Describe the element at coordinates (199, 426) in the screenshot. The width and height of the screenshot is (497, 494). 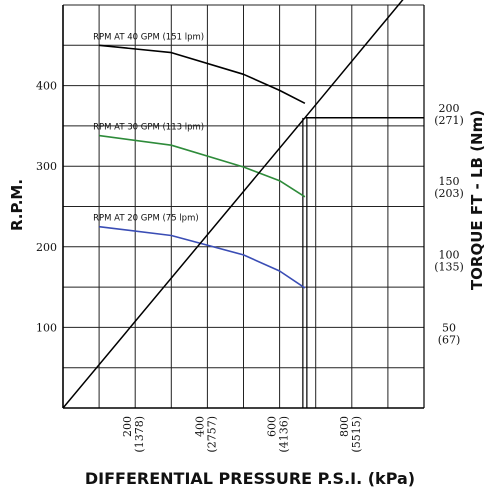
I see `x-tick-label: 400` at that location.